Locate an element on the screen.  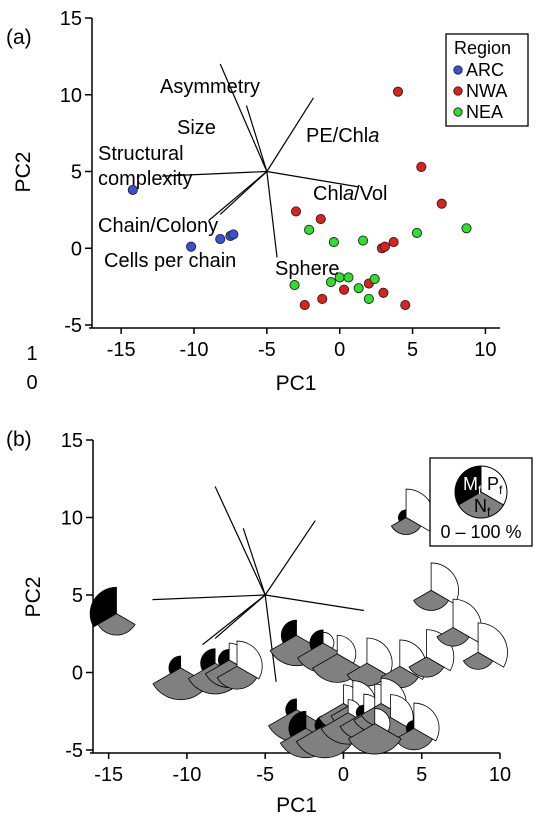
legend-label-p: Pf is located at coordinates (495, 485).